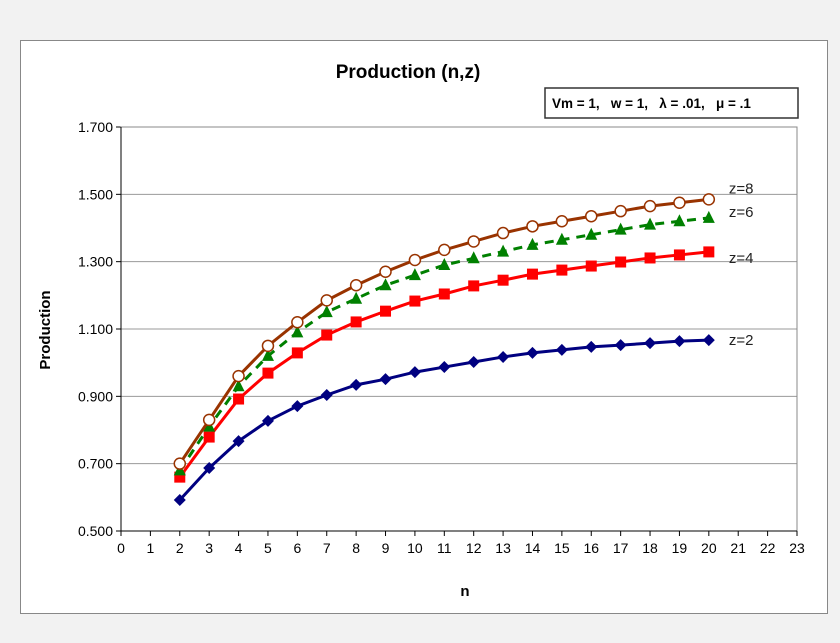 This screenshot has height=643, width=840. I want to click on x-tick-label: 9, so click(386, 548).